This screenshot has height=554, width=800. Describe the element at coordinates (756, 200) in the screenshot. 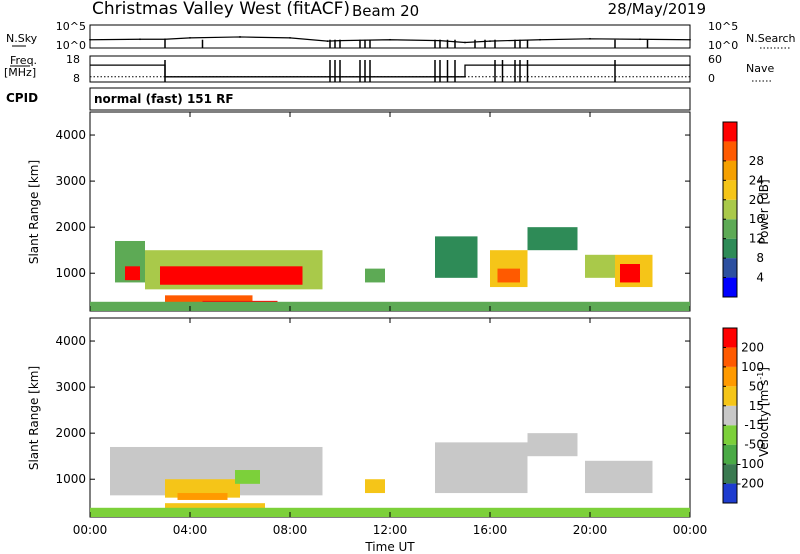

I see `colorbar-tick-label: 20` at that location.